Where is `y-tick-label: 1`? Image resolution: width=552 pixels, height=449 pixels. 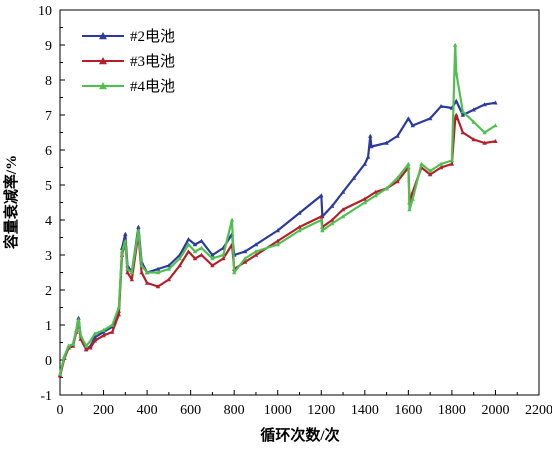
y-tick-label: 1 is located at coordinates (48, 326).